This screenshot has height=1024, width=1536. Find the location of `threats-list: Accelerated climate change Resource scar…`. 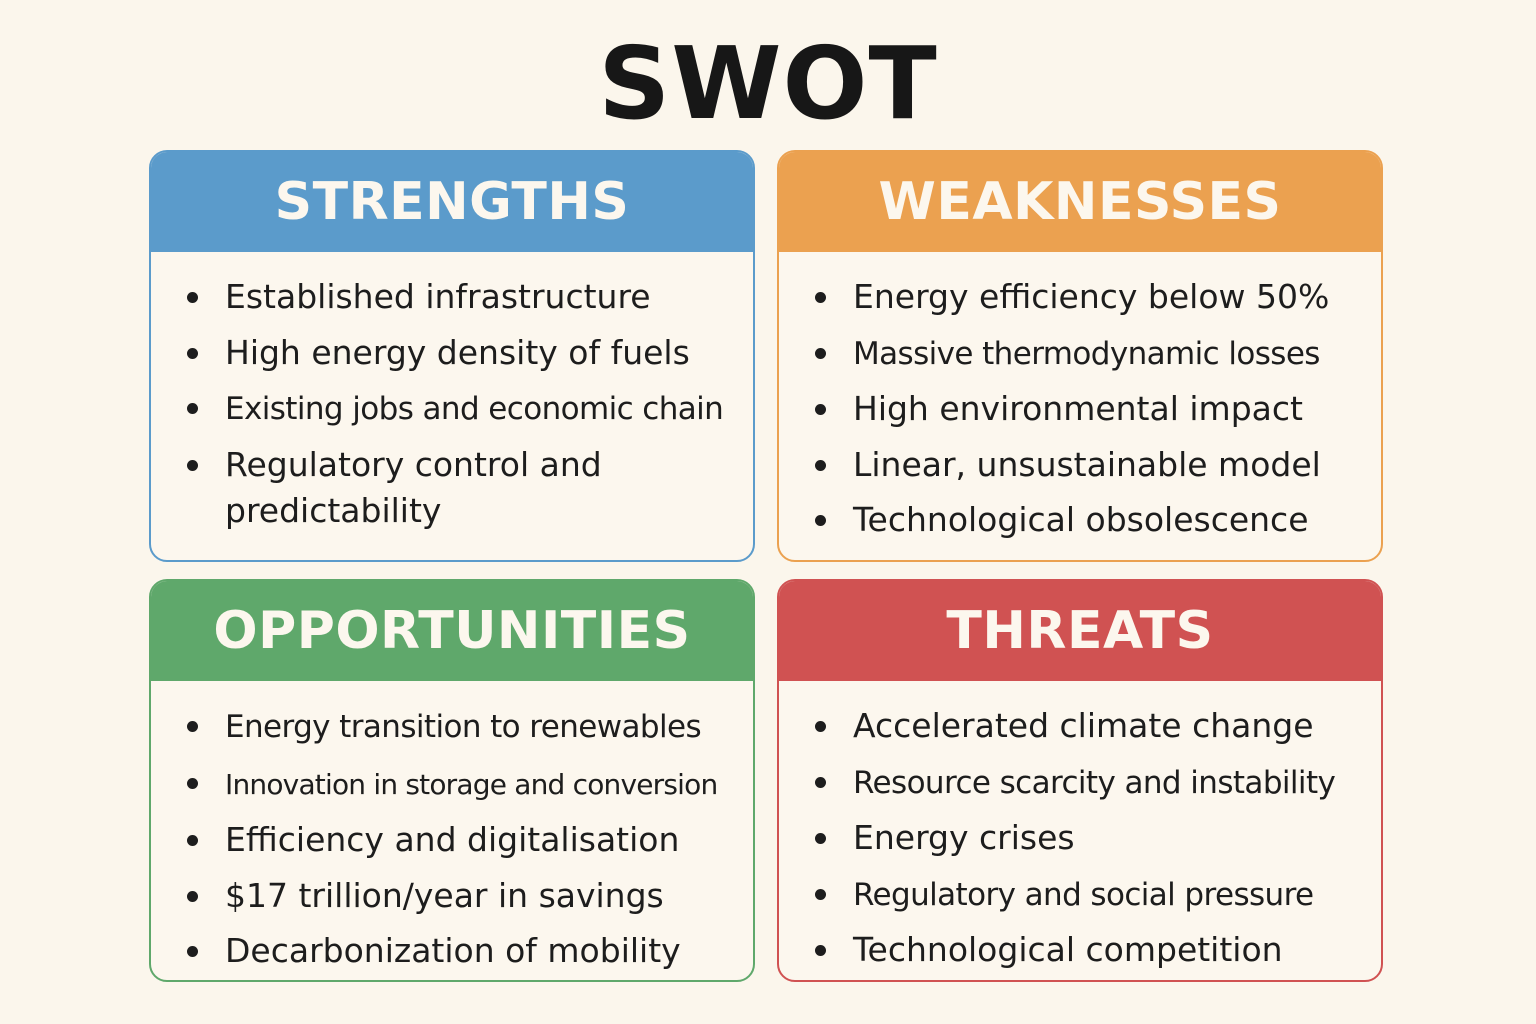

threats-list: Accelerated climate change Resource scar… is located at coordinates (1080, 827).